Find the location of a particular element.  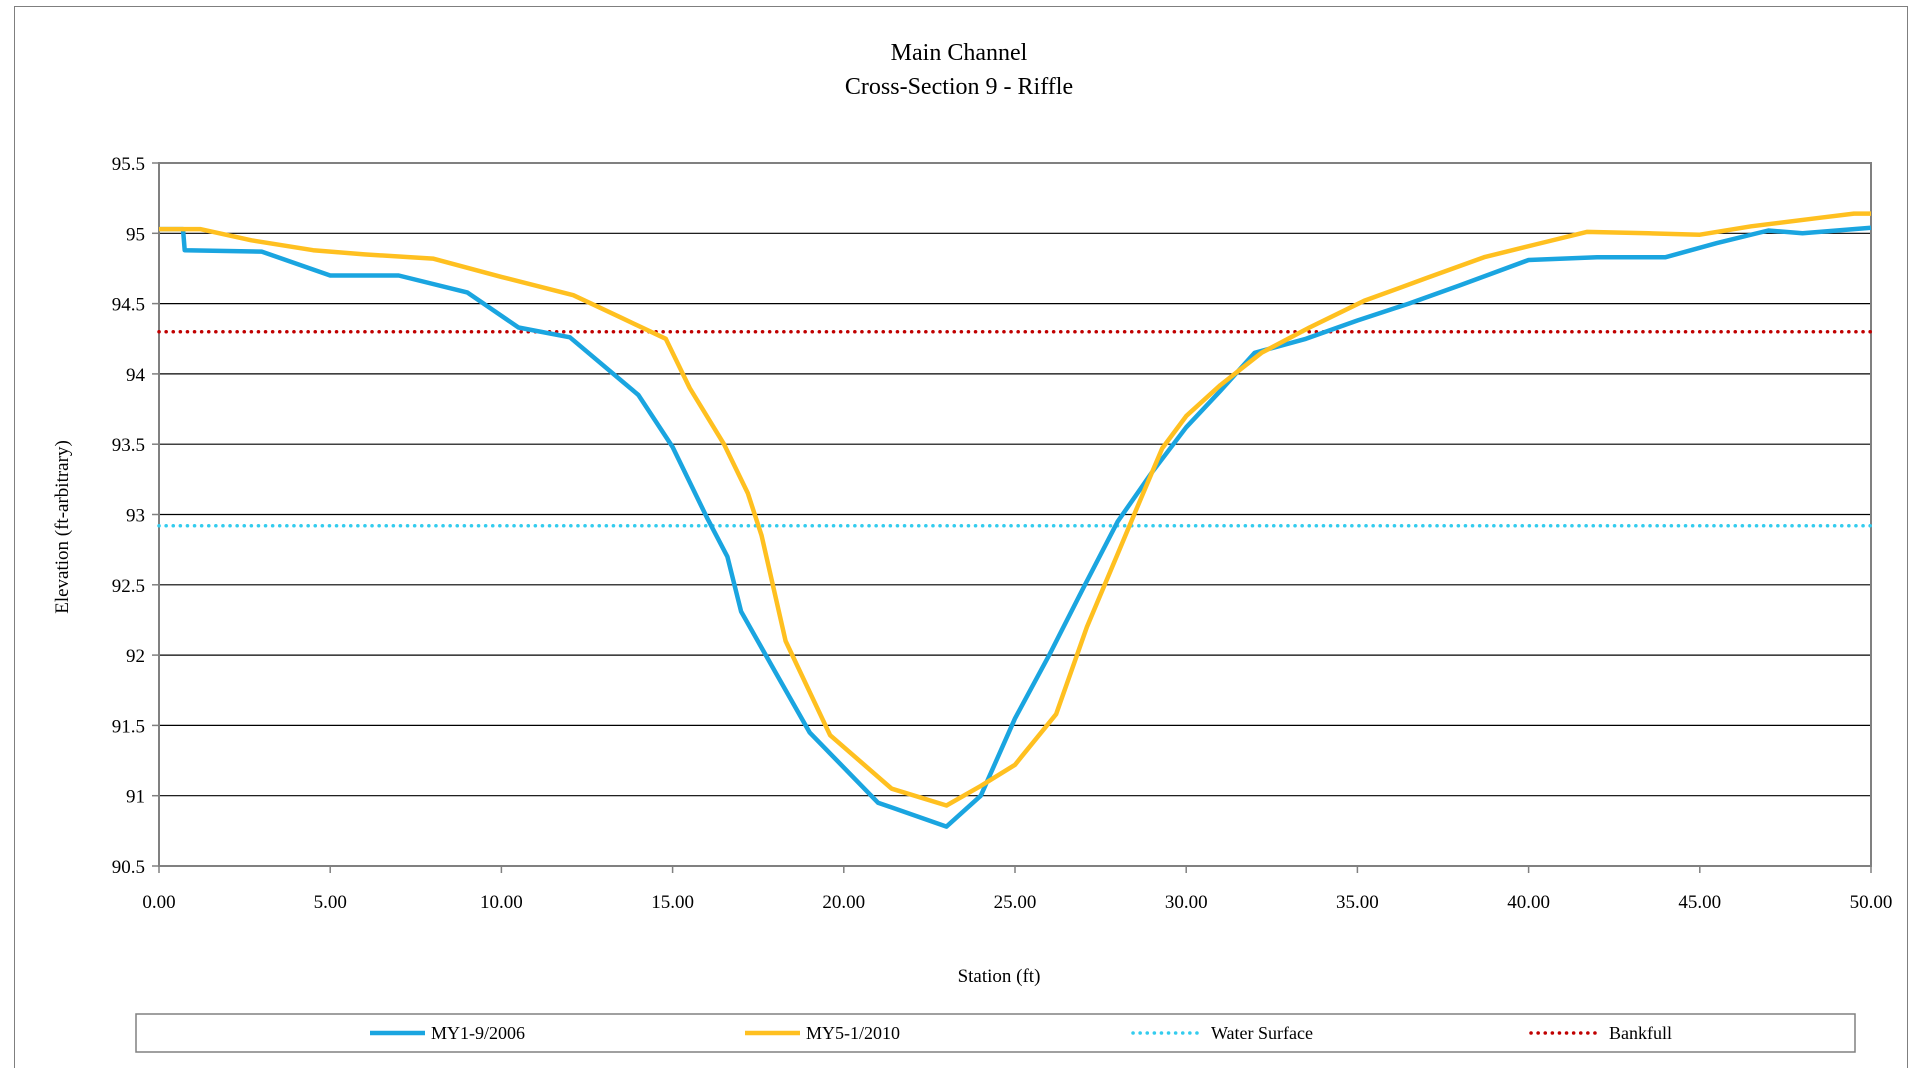

y-tick-label-0: 90.5 is located at coordinates (128, 867).